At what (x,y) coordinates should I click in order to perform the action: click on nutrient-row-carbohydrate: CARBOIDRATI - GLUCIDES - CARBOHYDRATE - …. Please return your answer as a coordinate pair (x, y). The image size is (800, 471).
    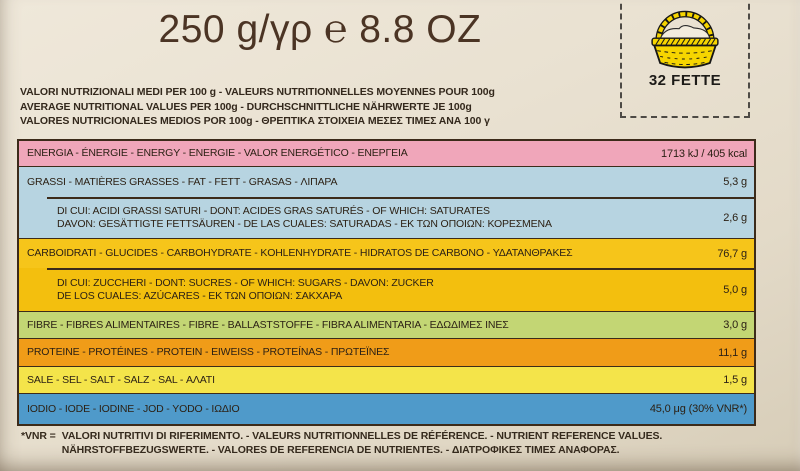
    Looking at the image, I should click on (386, 253).